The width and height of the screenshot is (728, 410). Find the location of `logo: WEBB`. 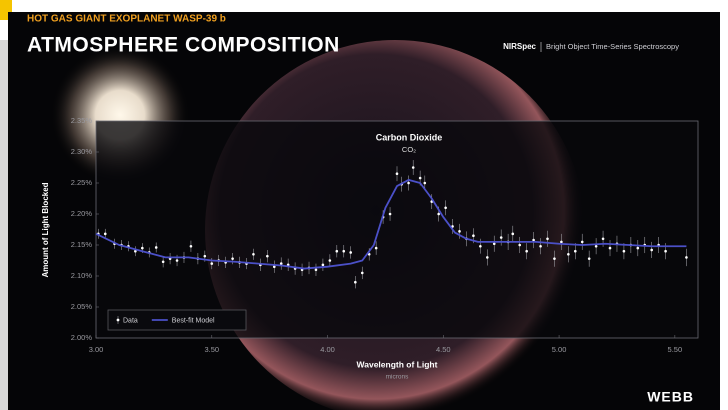

logo: WEBB is located at coordinates (670, 397).